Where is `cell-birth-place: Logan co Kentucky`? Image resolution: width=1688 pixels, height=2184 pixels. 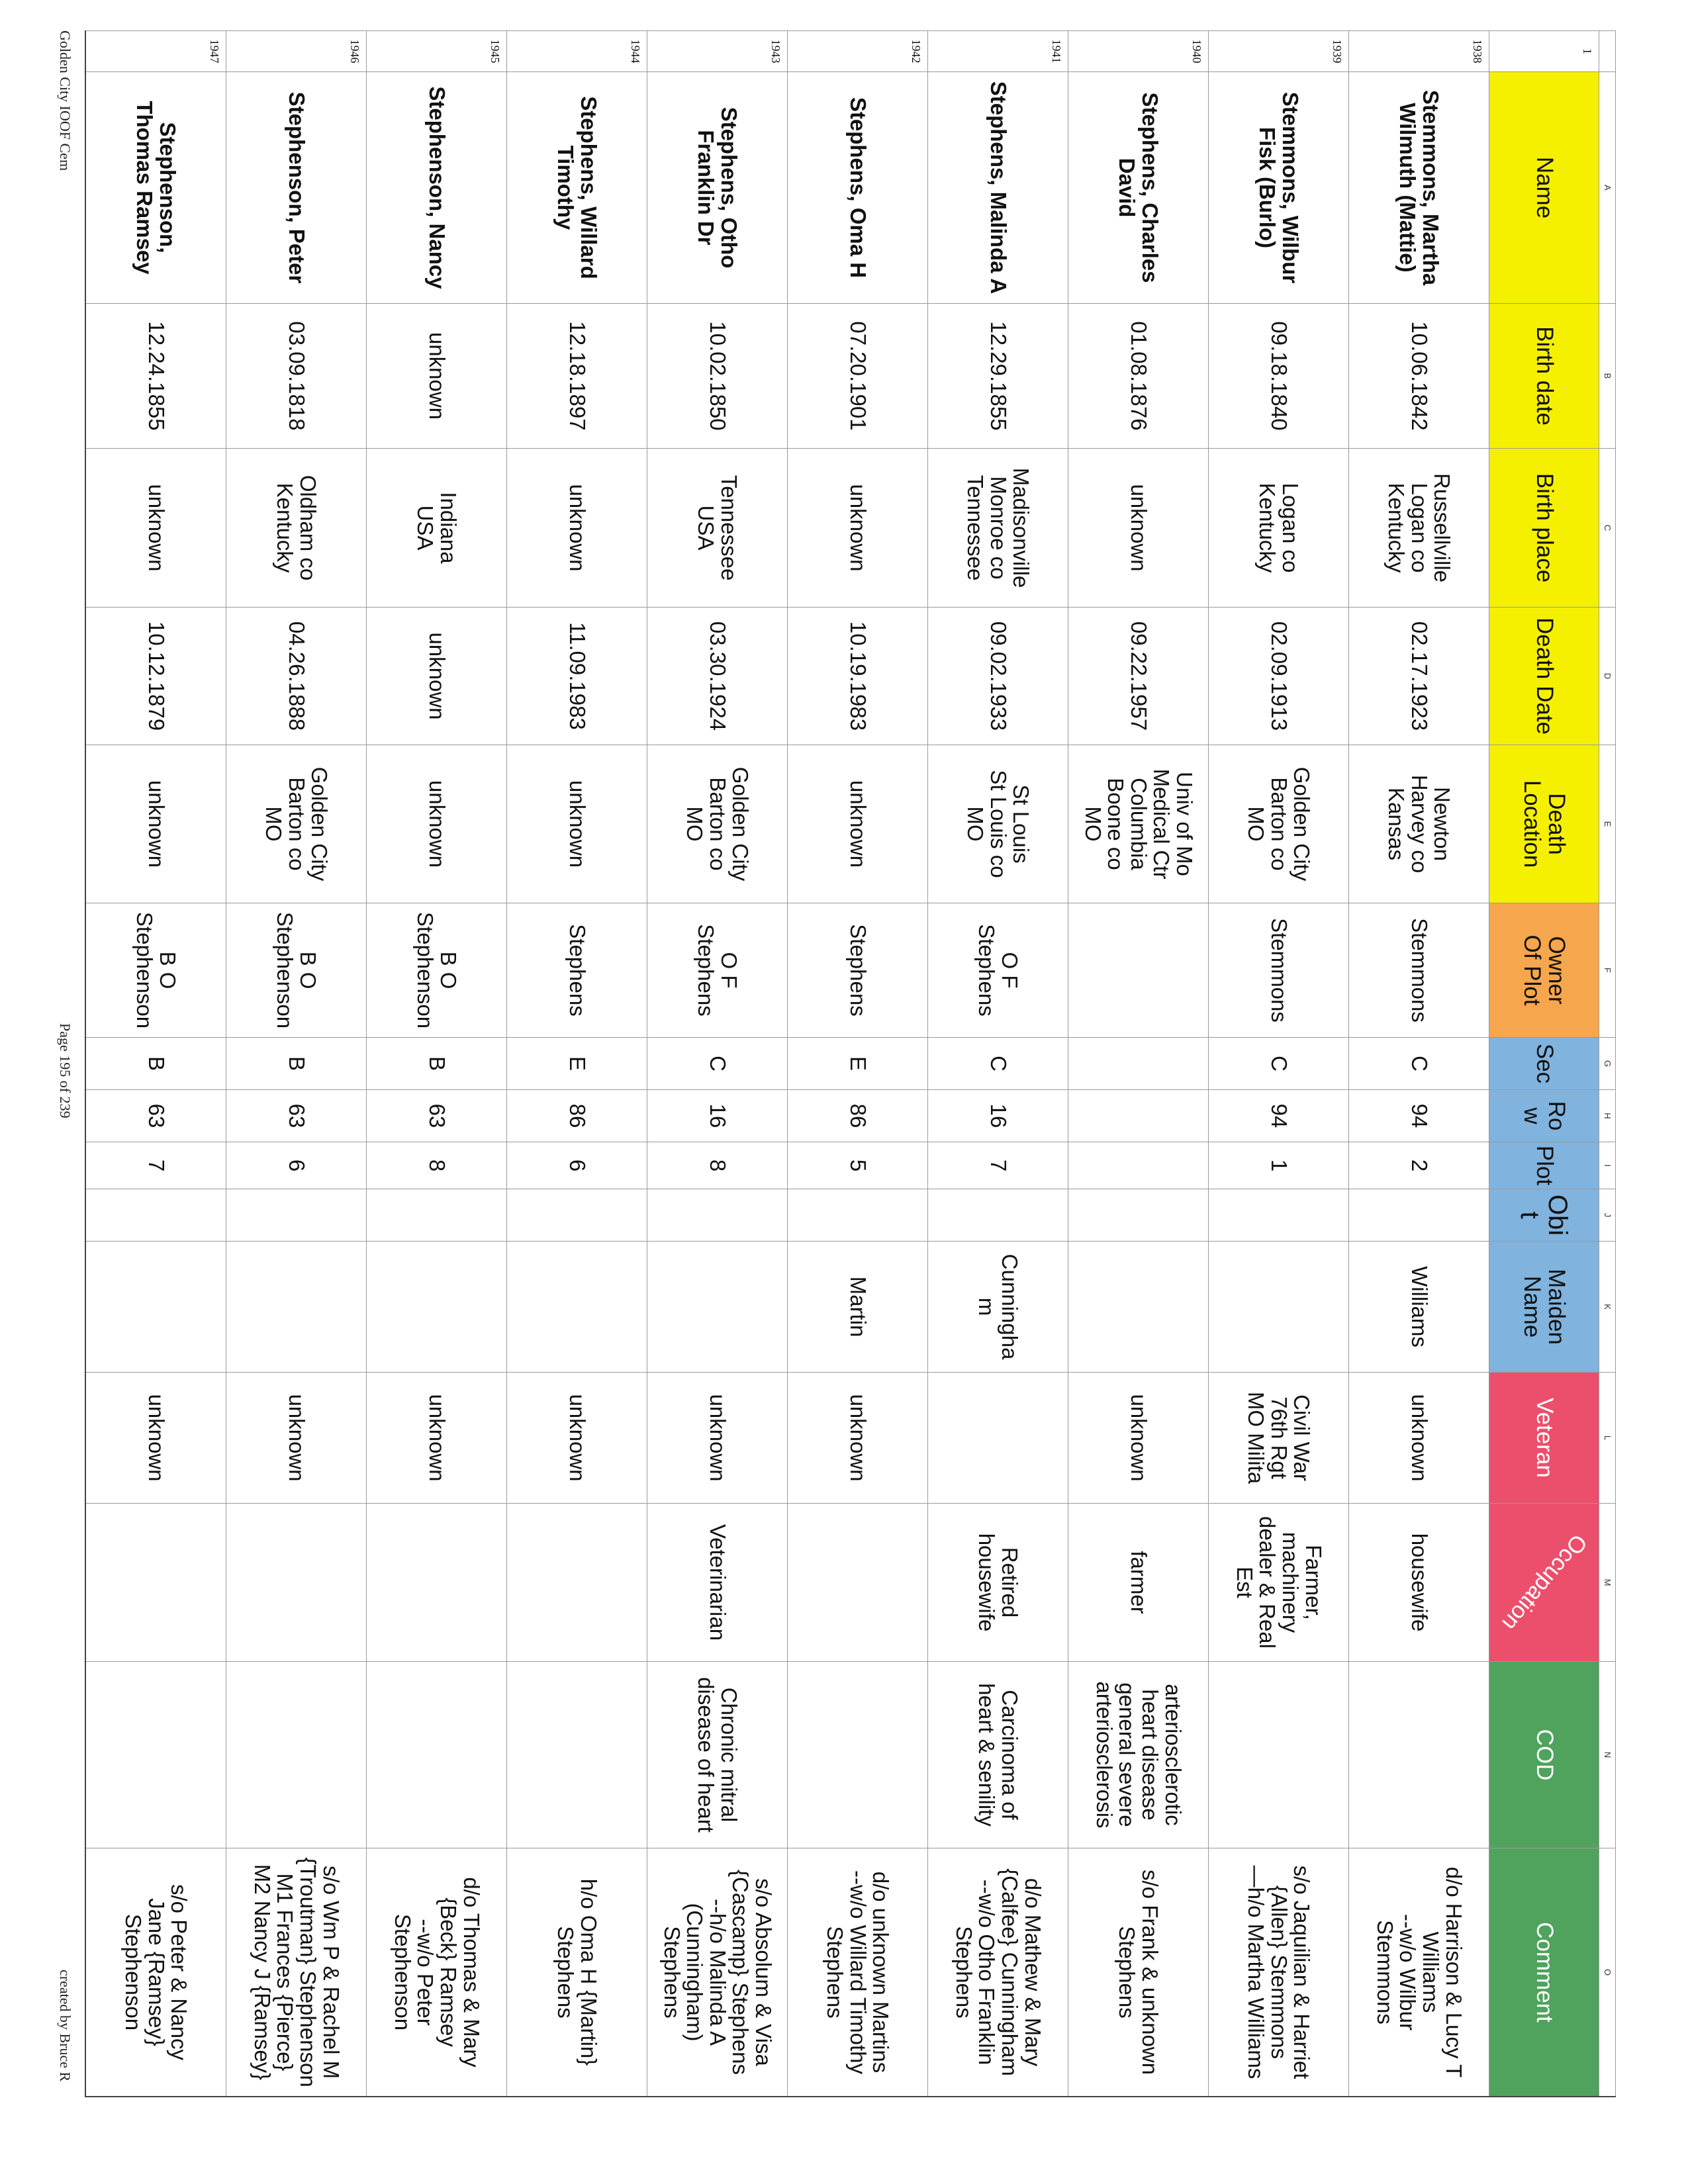 cell-birth-place: Logan co Kentucky is located at coordinates (1279, 527).